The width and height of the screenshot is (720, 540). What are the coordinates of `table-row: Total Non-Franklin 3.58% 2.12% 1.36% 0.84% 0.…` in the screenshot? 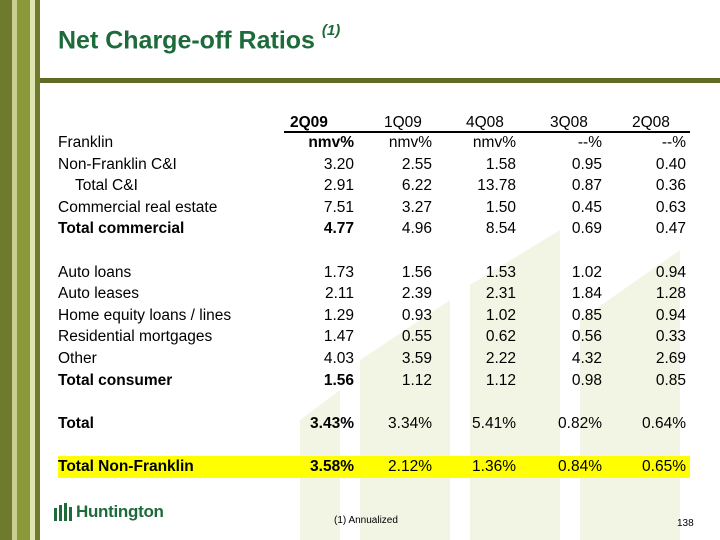 It's located at (374, 466).